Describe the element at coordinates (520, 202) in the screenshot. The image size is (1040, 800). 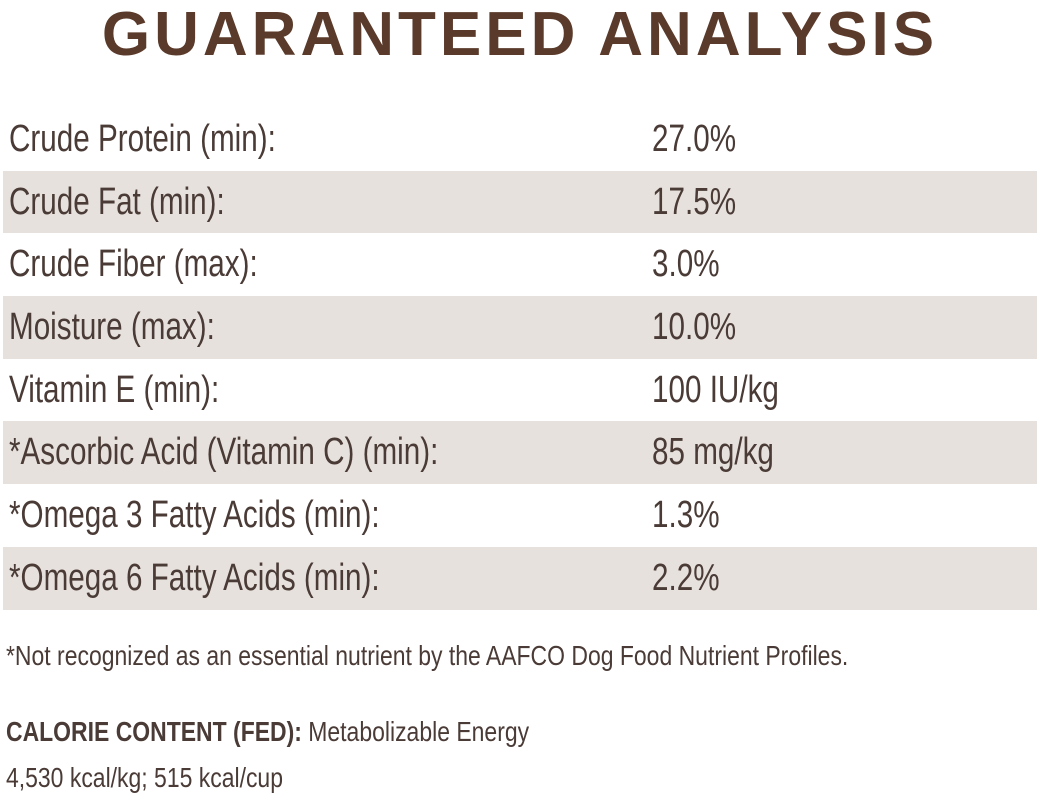
I see `table-row: Crude Fat (min): 17.5%` at that location.